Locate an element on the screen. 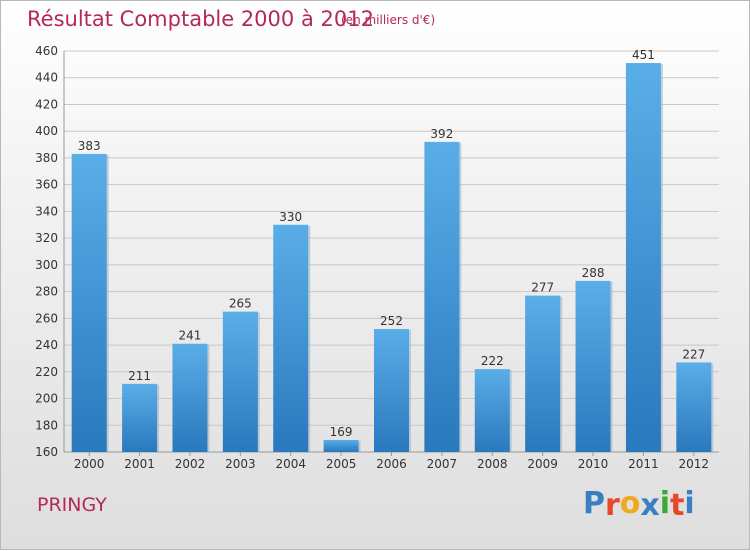  x-tick-label: 2006 is located at coordinates (391, 464).